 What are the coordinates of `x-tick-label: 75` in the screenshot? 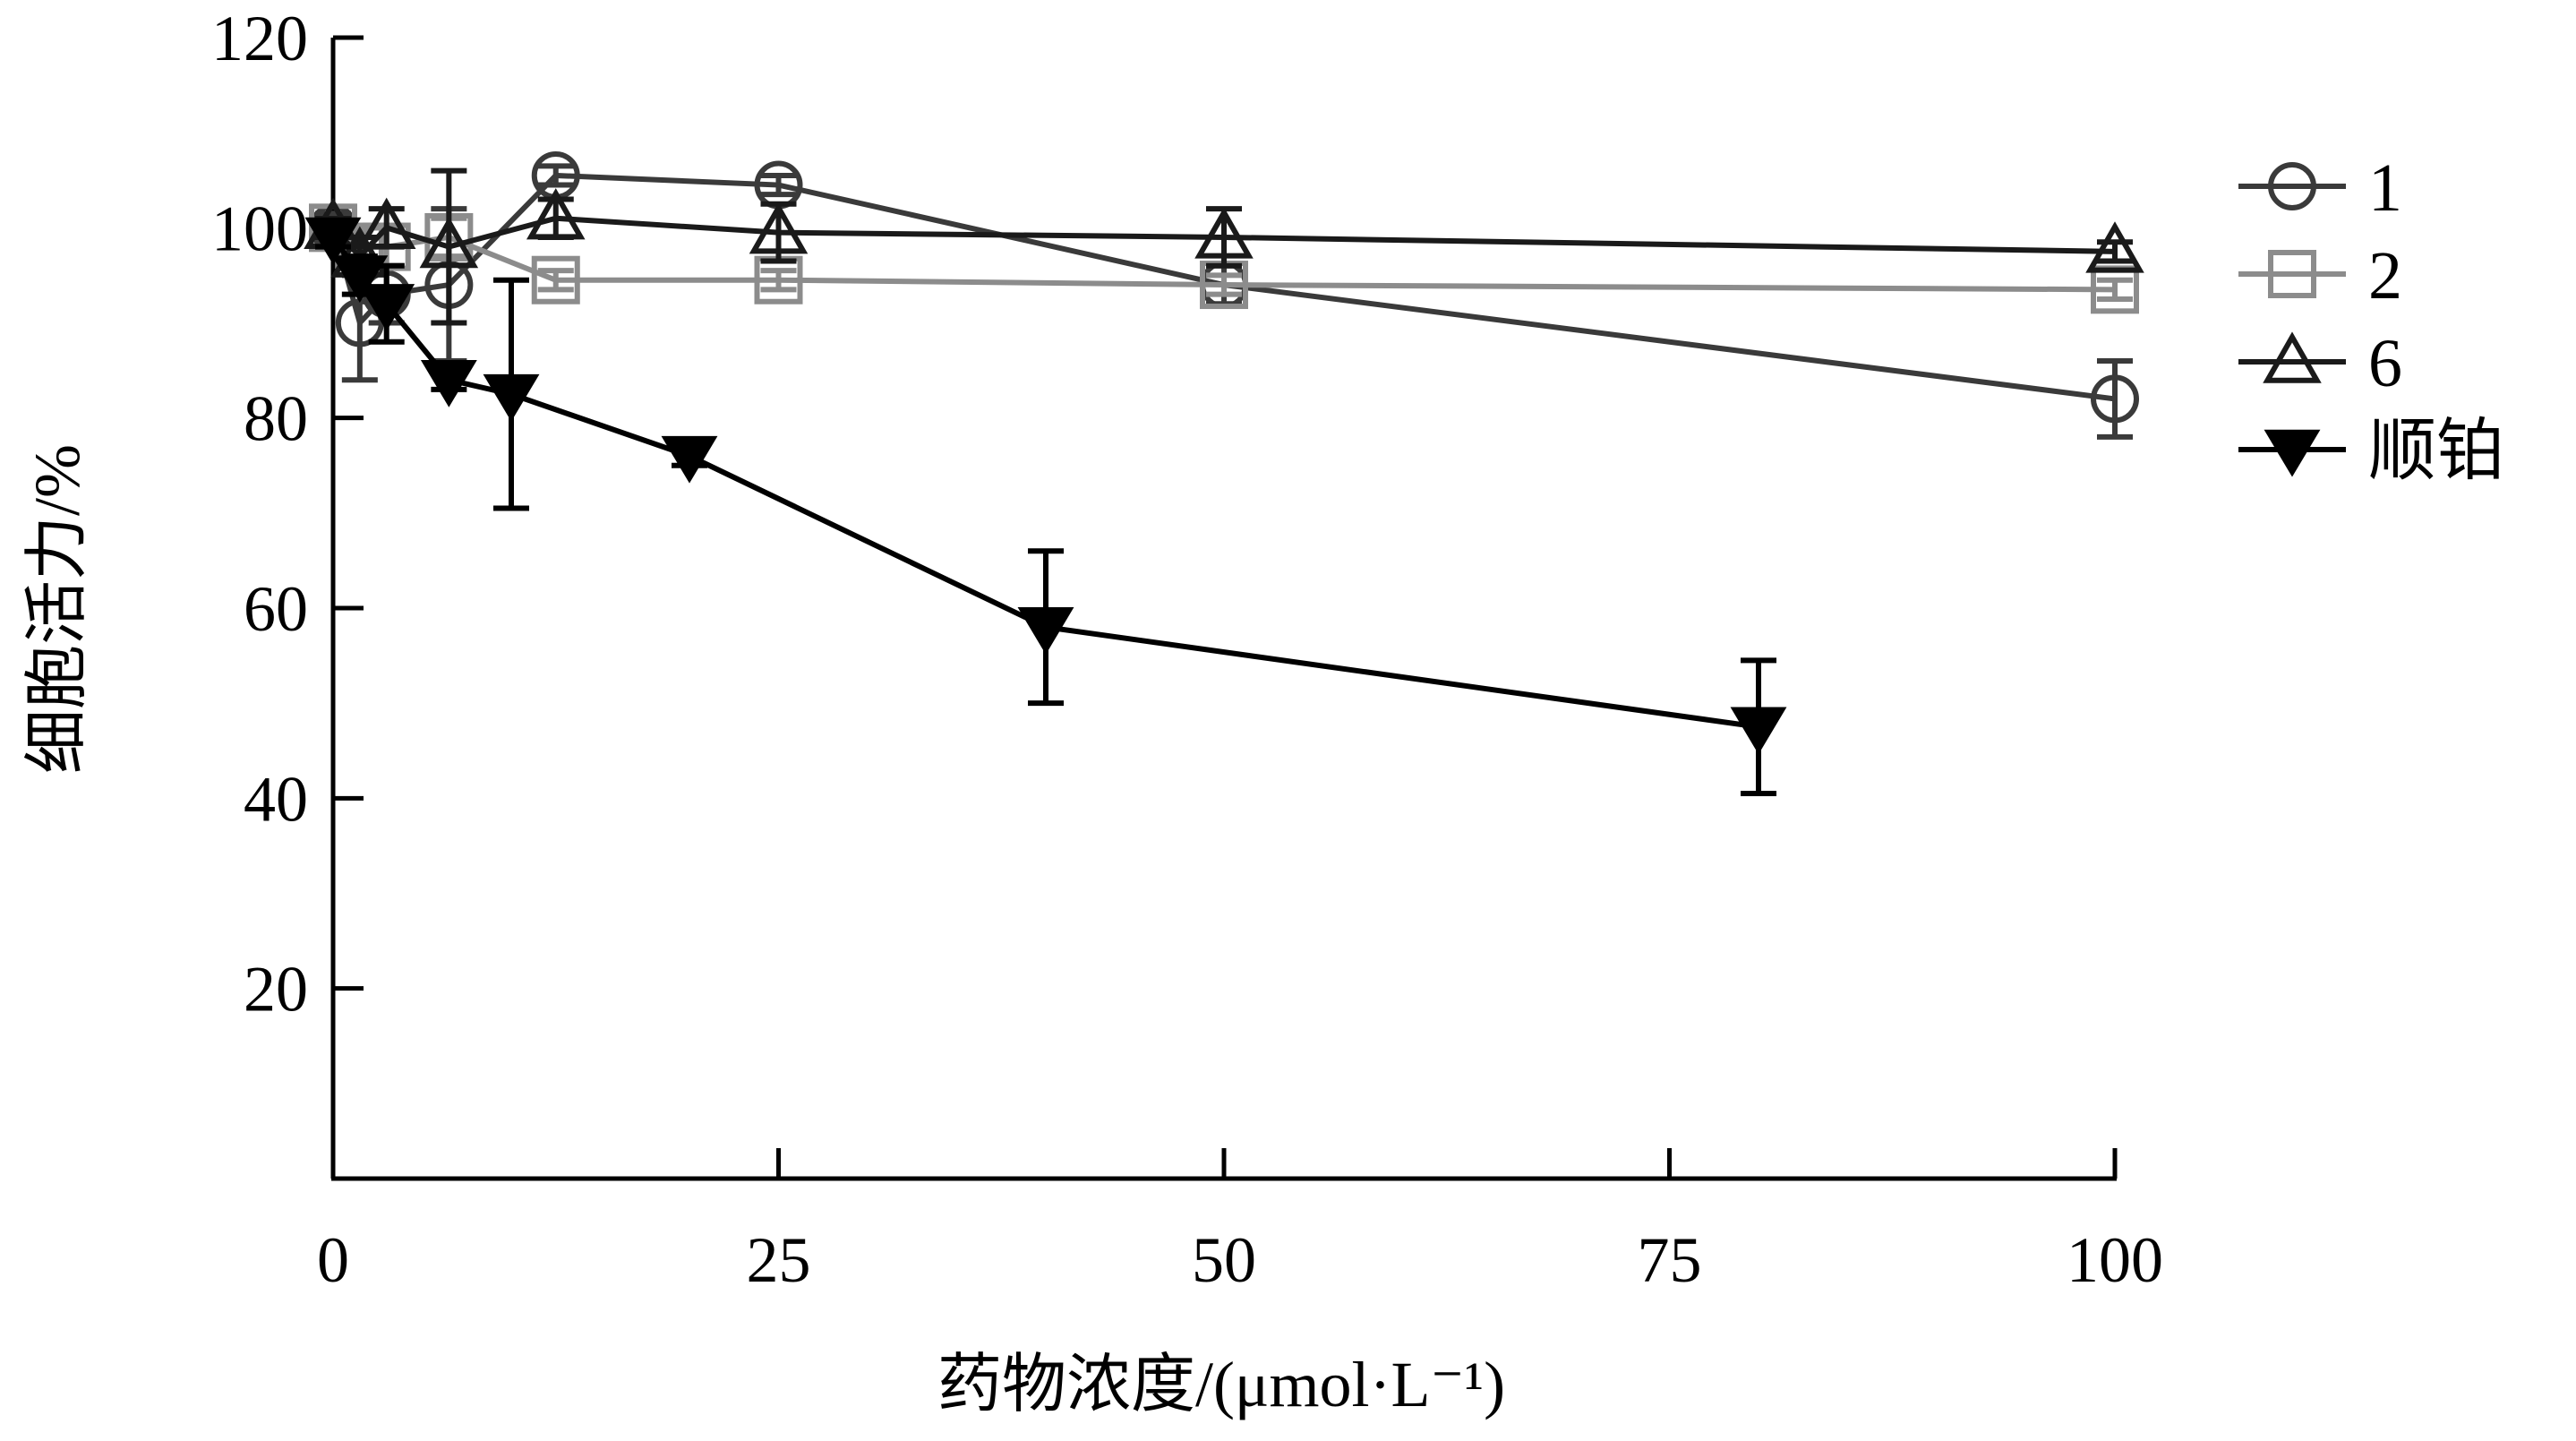 It's located at (1670, 1260).